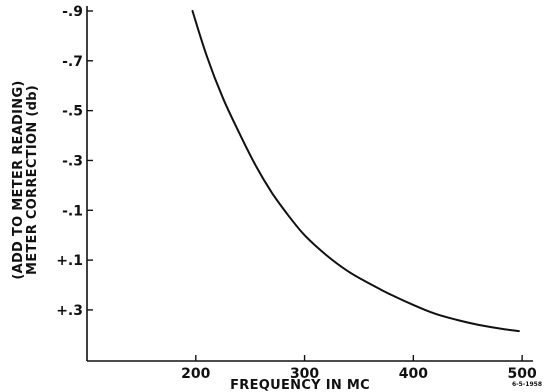 The image size is (548, 392). What do you see at coordinates (72, 62) in the screenshot?
I see `y-tick-label: -.7` at bounding box center [72, 62].